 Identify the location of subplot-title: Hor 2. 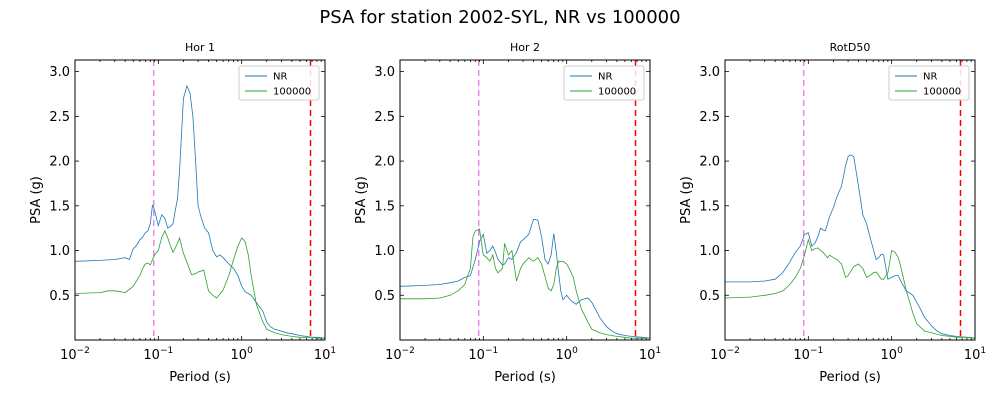
(525, 47).